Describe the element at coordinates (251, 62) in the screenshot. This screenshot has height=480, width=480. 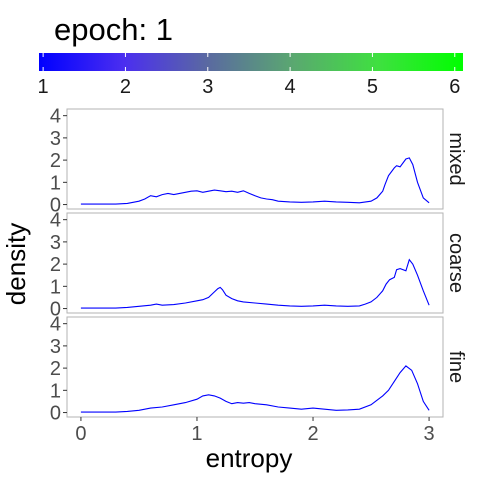
I see `colorbar` at that location.